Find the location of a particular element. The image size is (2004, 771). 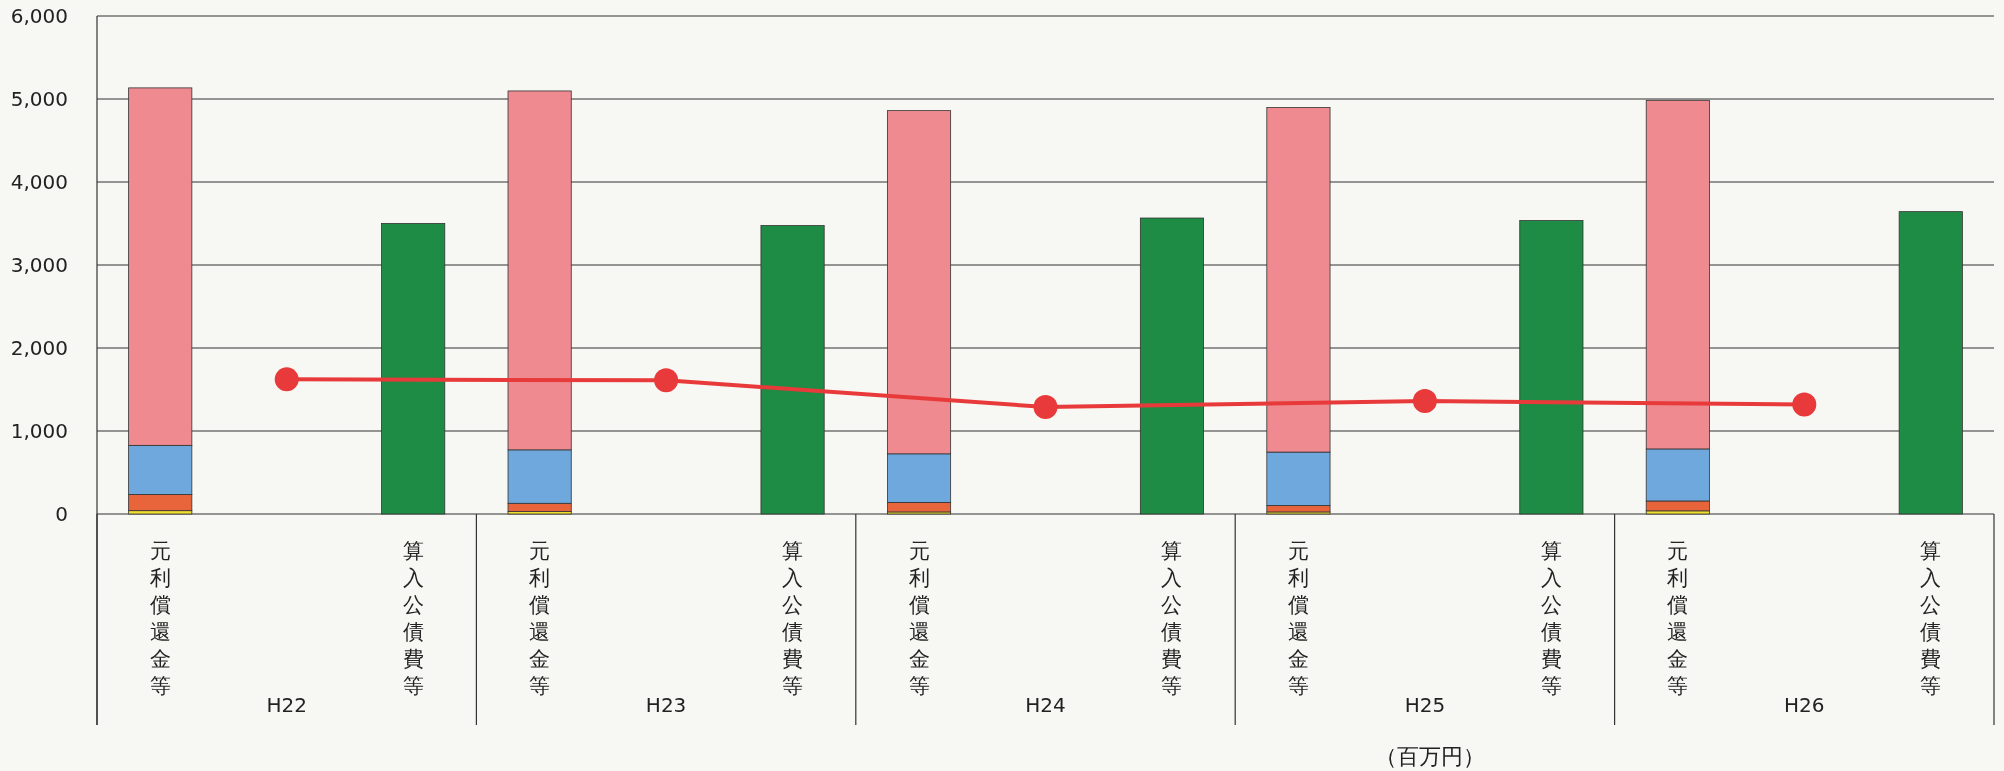

y-tick-label: 3,000 is located at coordinates (39, 265).